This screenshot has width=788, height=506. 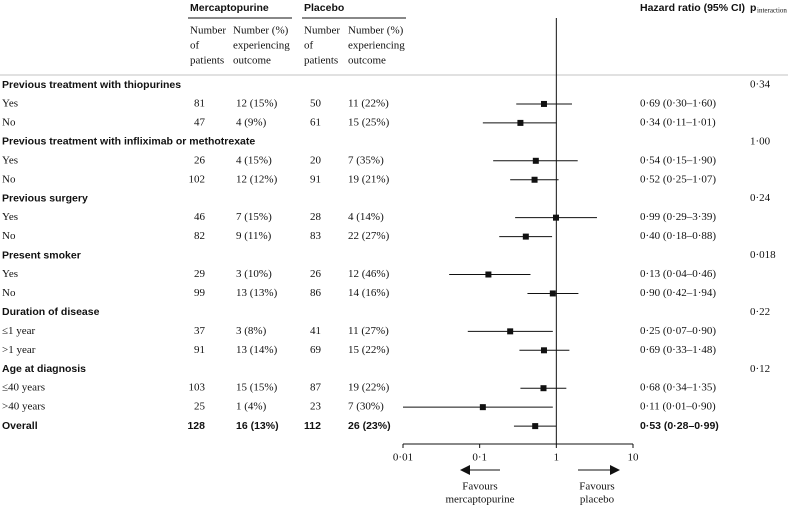 What do you see at coordinates (196, 426) in the screenshot?
I see `treatment-n: 128` at bounding box center [196, 426].